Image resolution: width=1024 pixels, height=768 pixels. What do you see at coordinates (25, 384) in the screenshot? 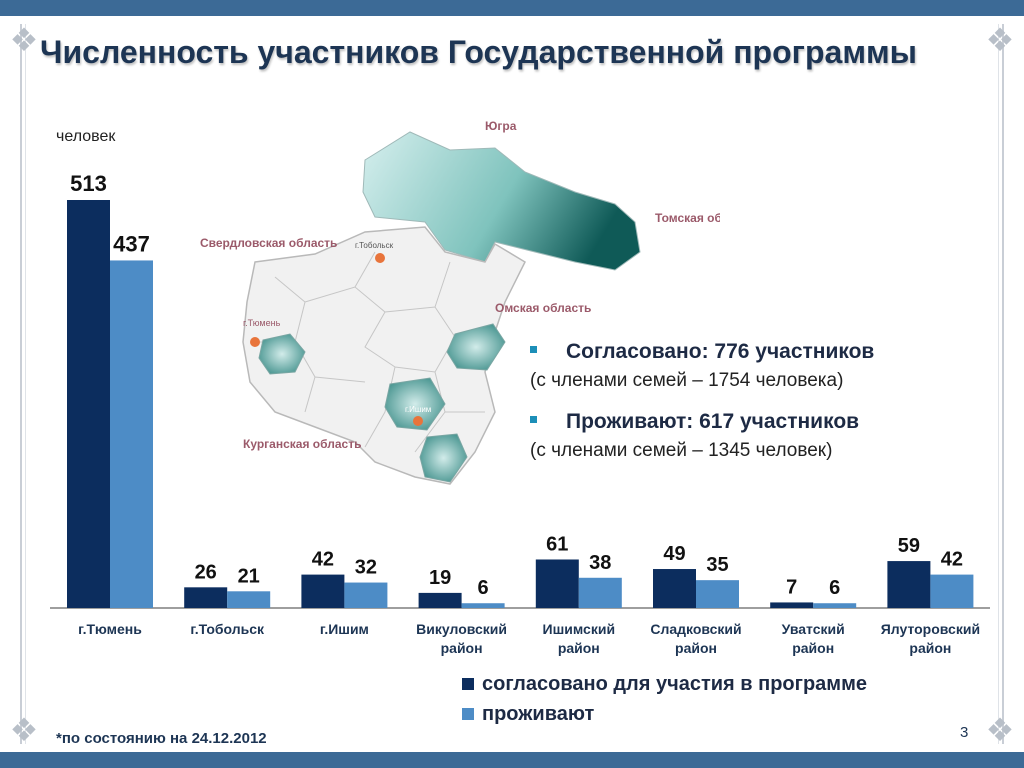
I see `left-frame-rail-inner` at bounding box center [25, 384].